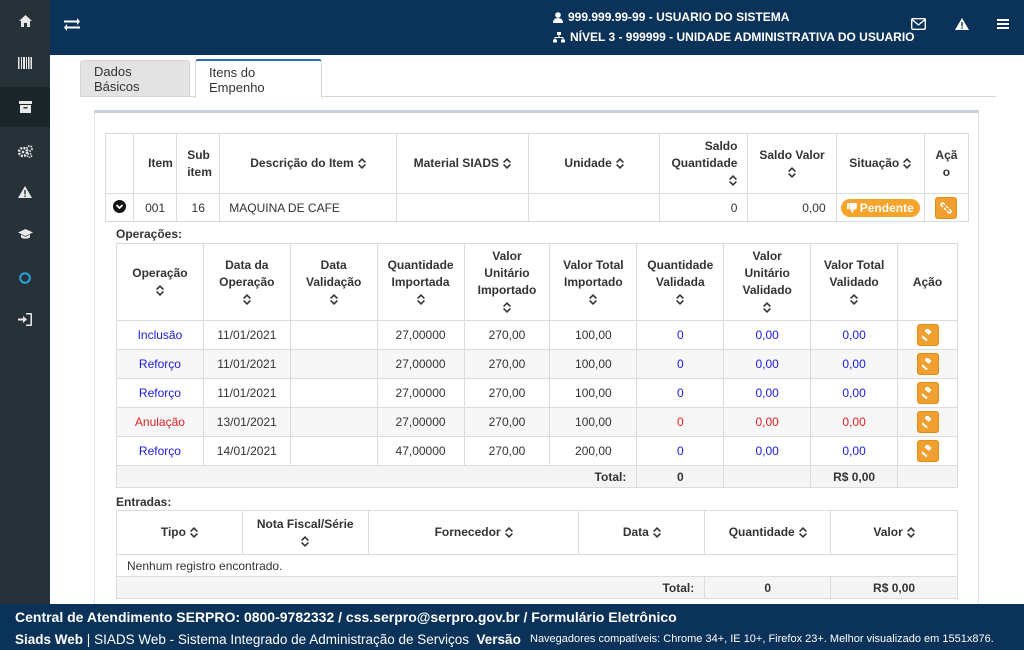  Describe the element at coordinates (25, 234) in the screenshot. I see `sidebar-item-training` at that location.